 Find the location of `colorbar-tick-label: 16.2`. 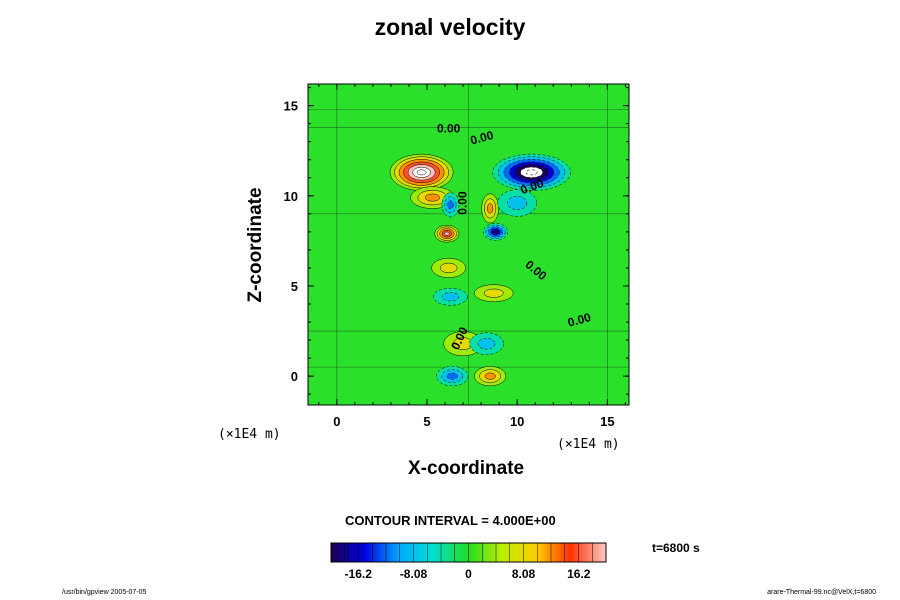

colorbar-tick-label: 16.2 is located at coordinates (579, 574).